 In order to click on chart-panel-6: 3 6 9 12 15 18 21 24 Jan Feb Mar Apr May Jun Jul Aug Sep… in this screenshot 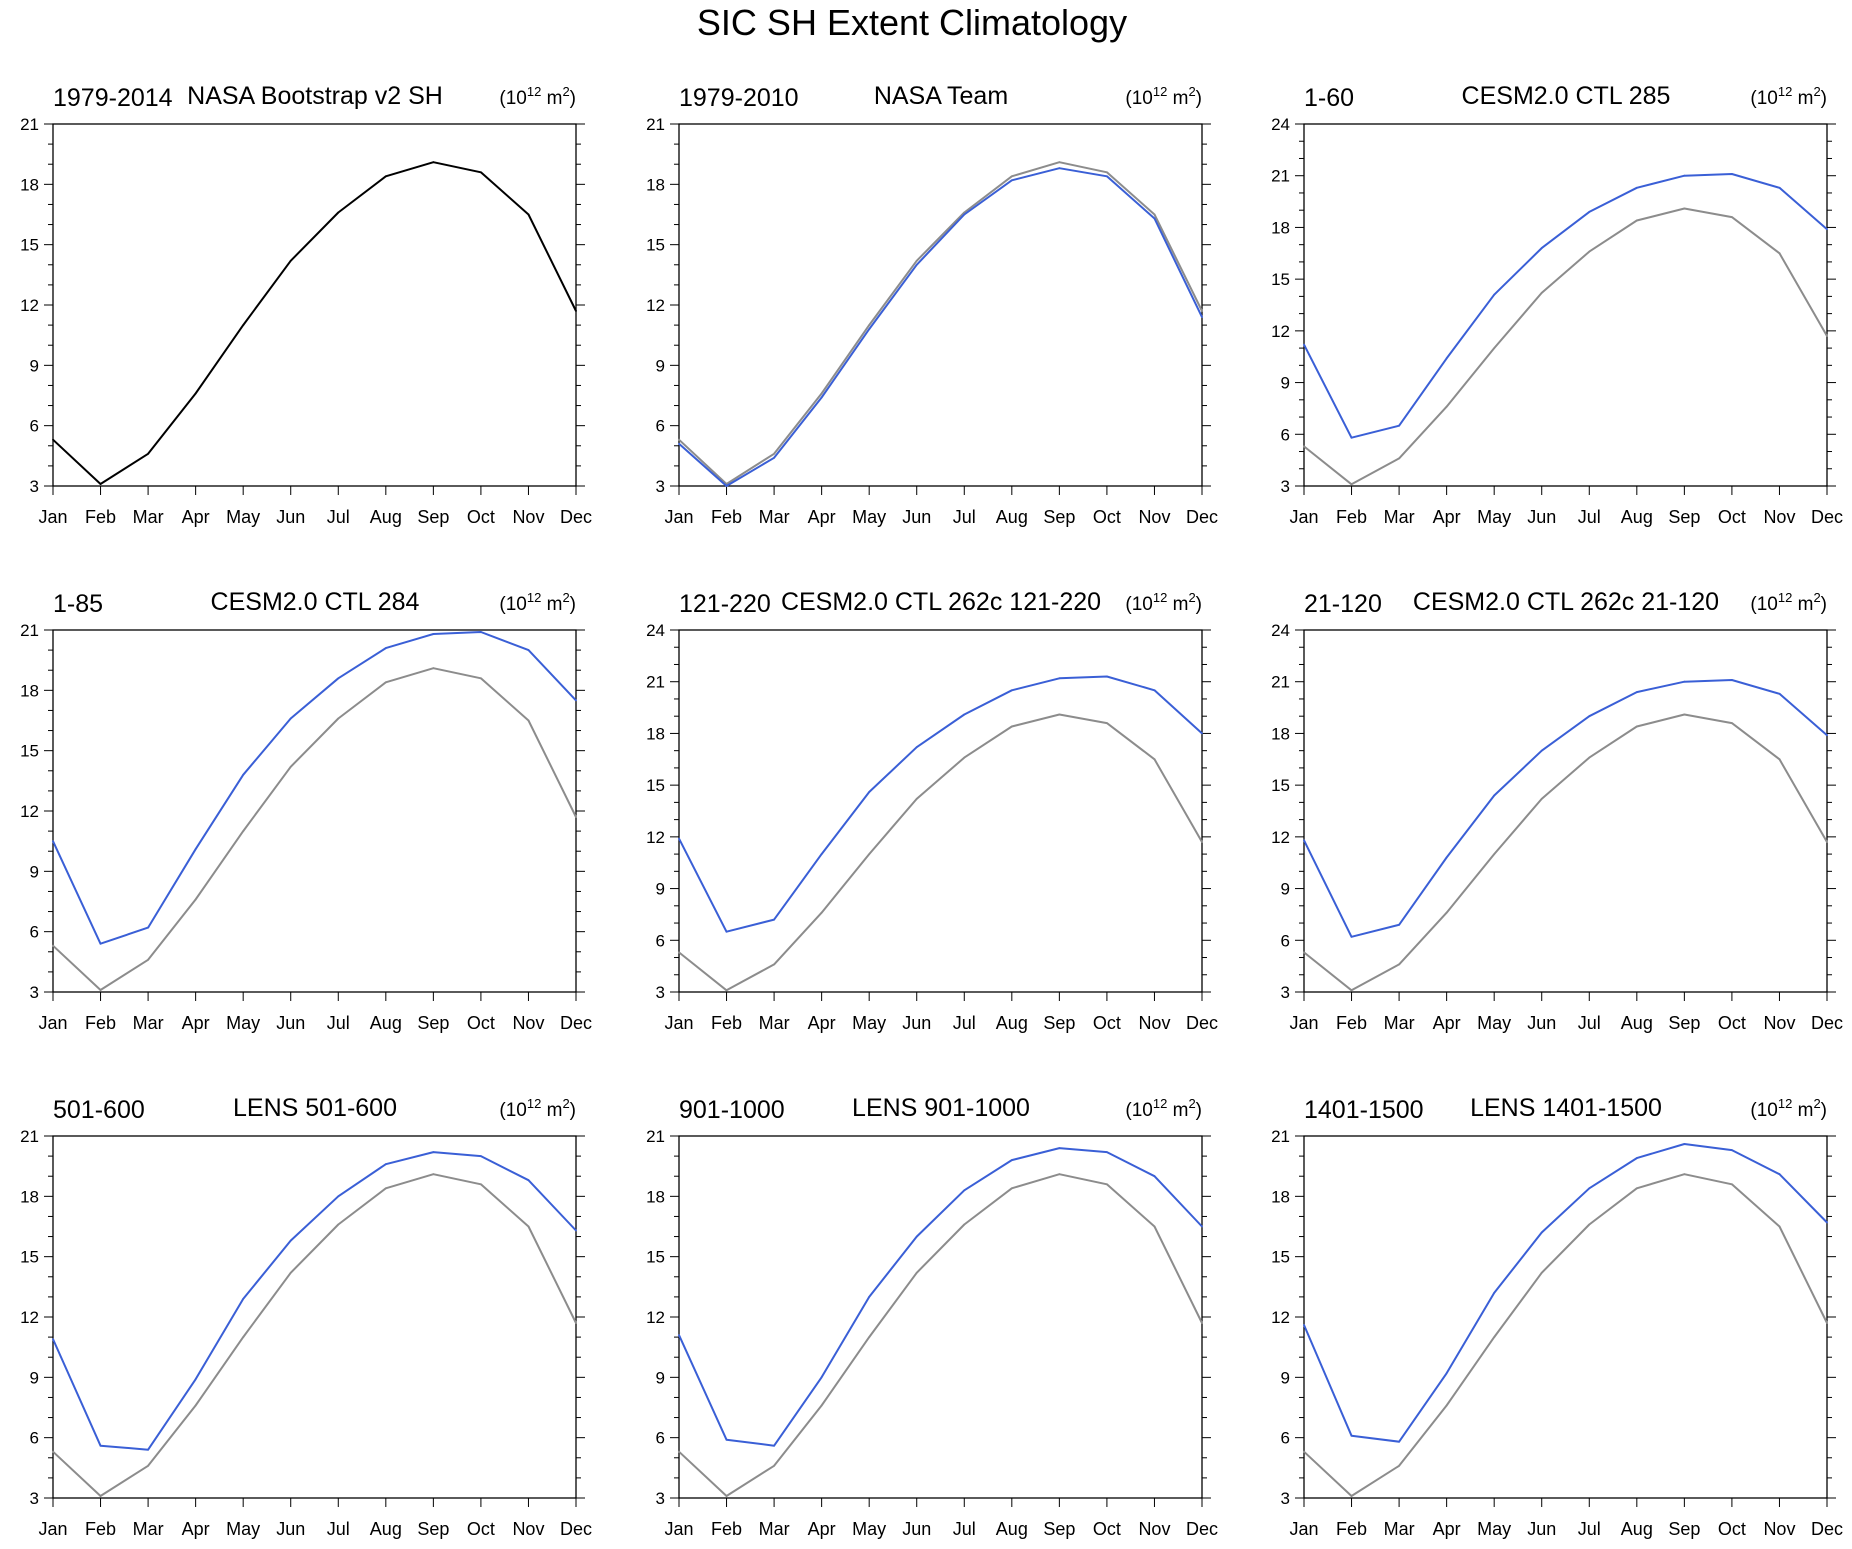, I will do `click(1557, 810)`.